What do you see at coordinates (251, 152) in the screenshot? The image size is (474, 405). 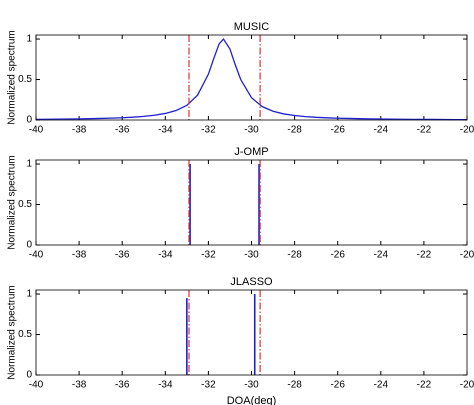 I see `panel-title: J-OMP` at bounding box center [251, 152].